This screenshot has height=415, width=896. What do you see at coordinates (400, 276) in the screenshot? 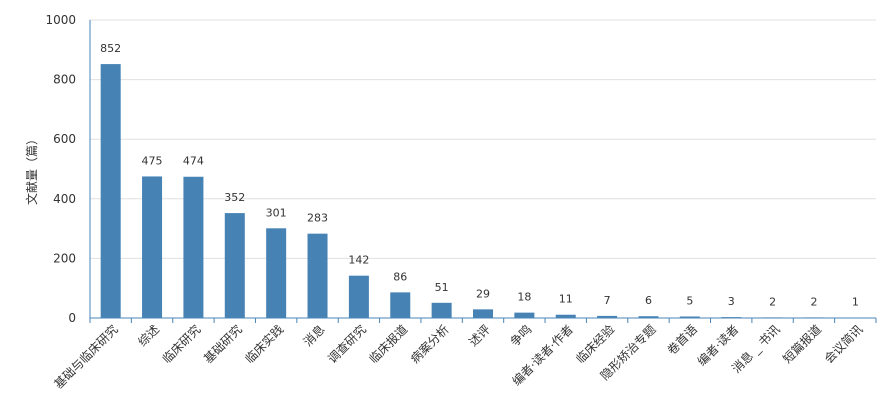
I see `bar-value-label: 86` at bounding box center [400, 276].